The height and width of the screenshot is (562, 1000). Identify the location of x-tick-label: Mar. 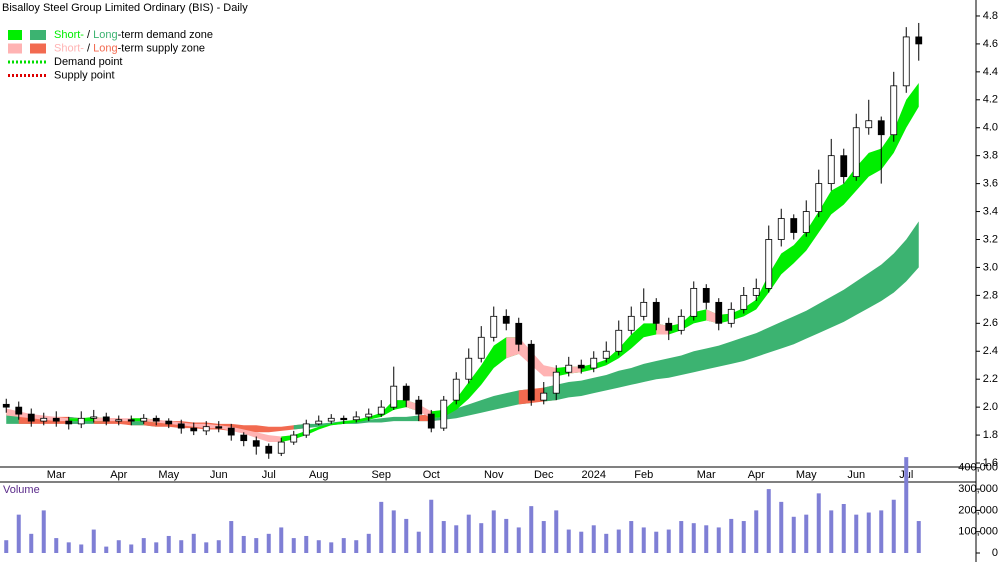
(56, 475).